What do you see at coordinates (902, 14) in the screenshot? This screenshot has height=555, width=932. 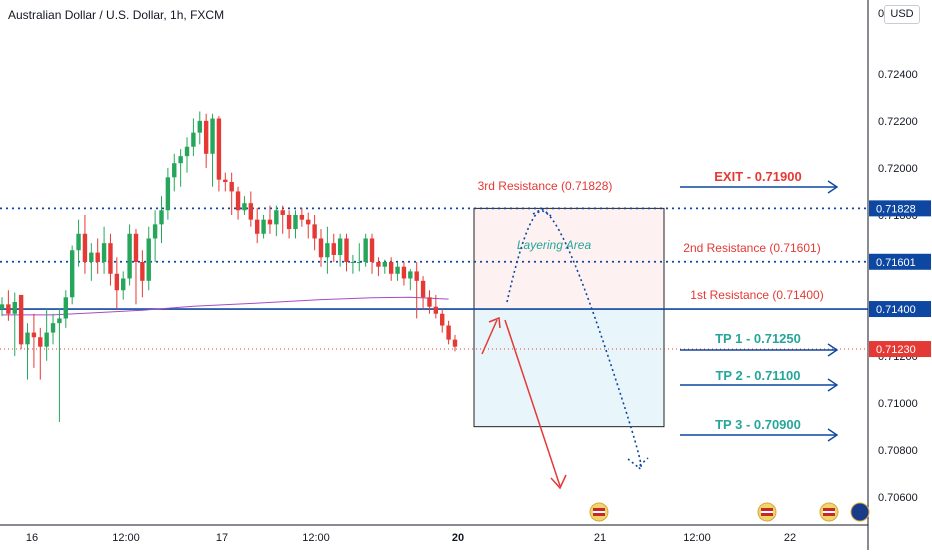 I see `currency-badge: USD` at bounding box center [902, 14].